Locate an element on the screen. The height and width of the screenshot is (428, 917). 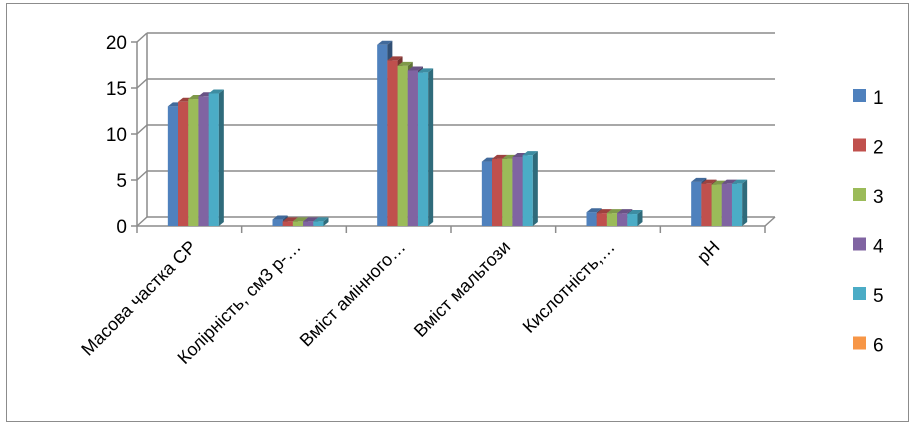
x-tick-label: Вміст мальтози is located at coordinates (462, 289).